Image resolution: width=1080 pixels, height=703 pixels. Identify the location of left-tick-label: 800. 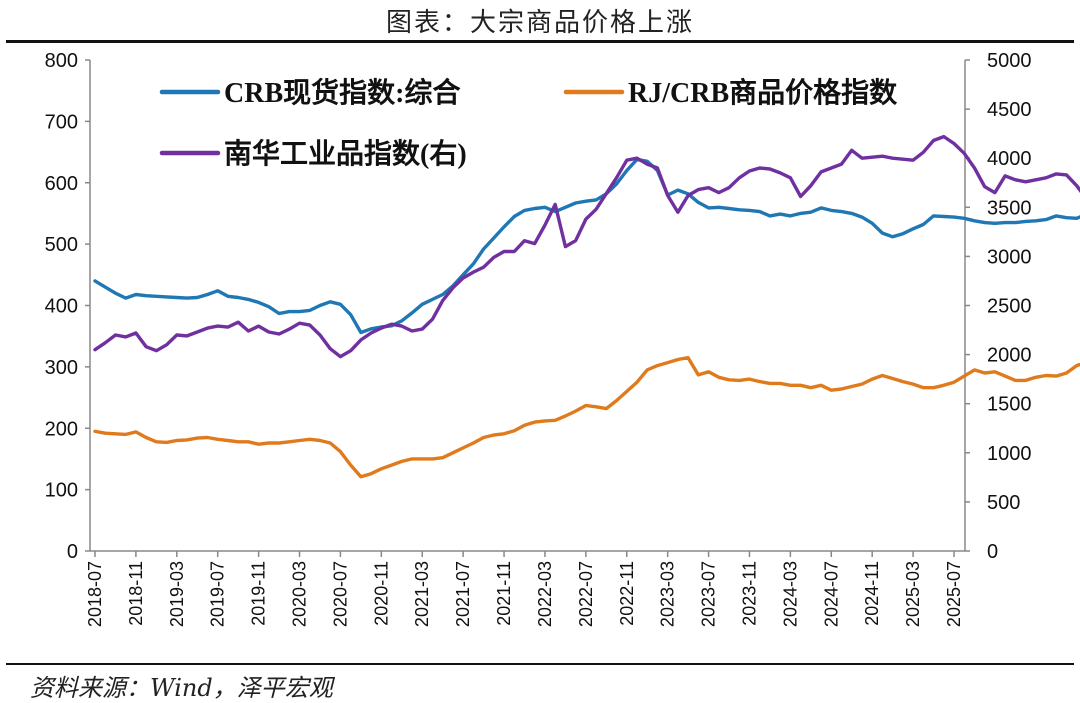
(61, 61).